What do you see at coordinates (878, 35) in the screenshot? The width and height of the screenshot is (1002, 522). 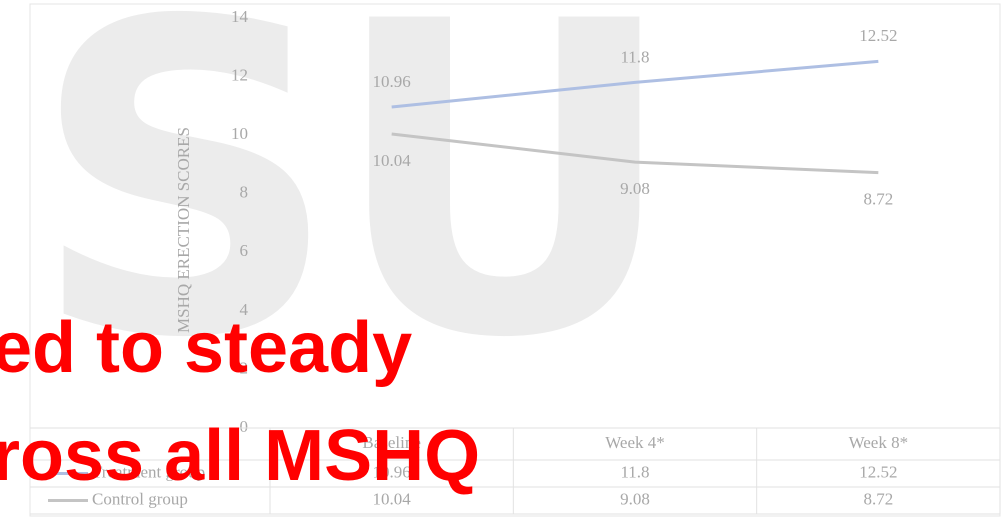 I see `data-label: 12.52` at bounding box center [878, 35].